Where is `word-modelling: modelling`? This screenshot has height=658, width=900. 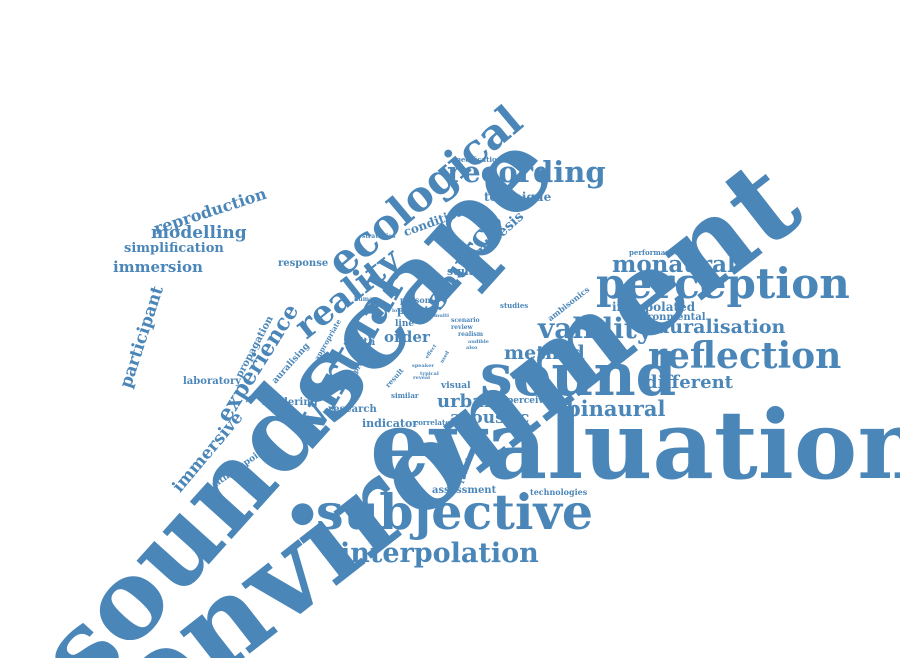
word-modelling: modelling is located at coordinates (199, 233).